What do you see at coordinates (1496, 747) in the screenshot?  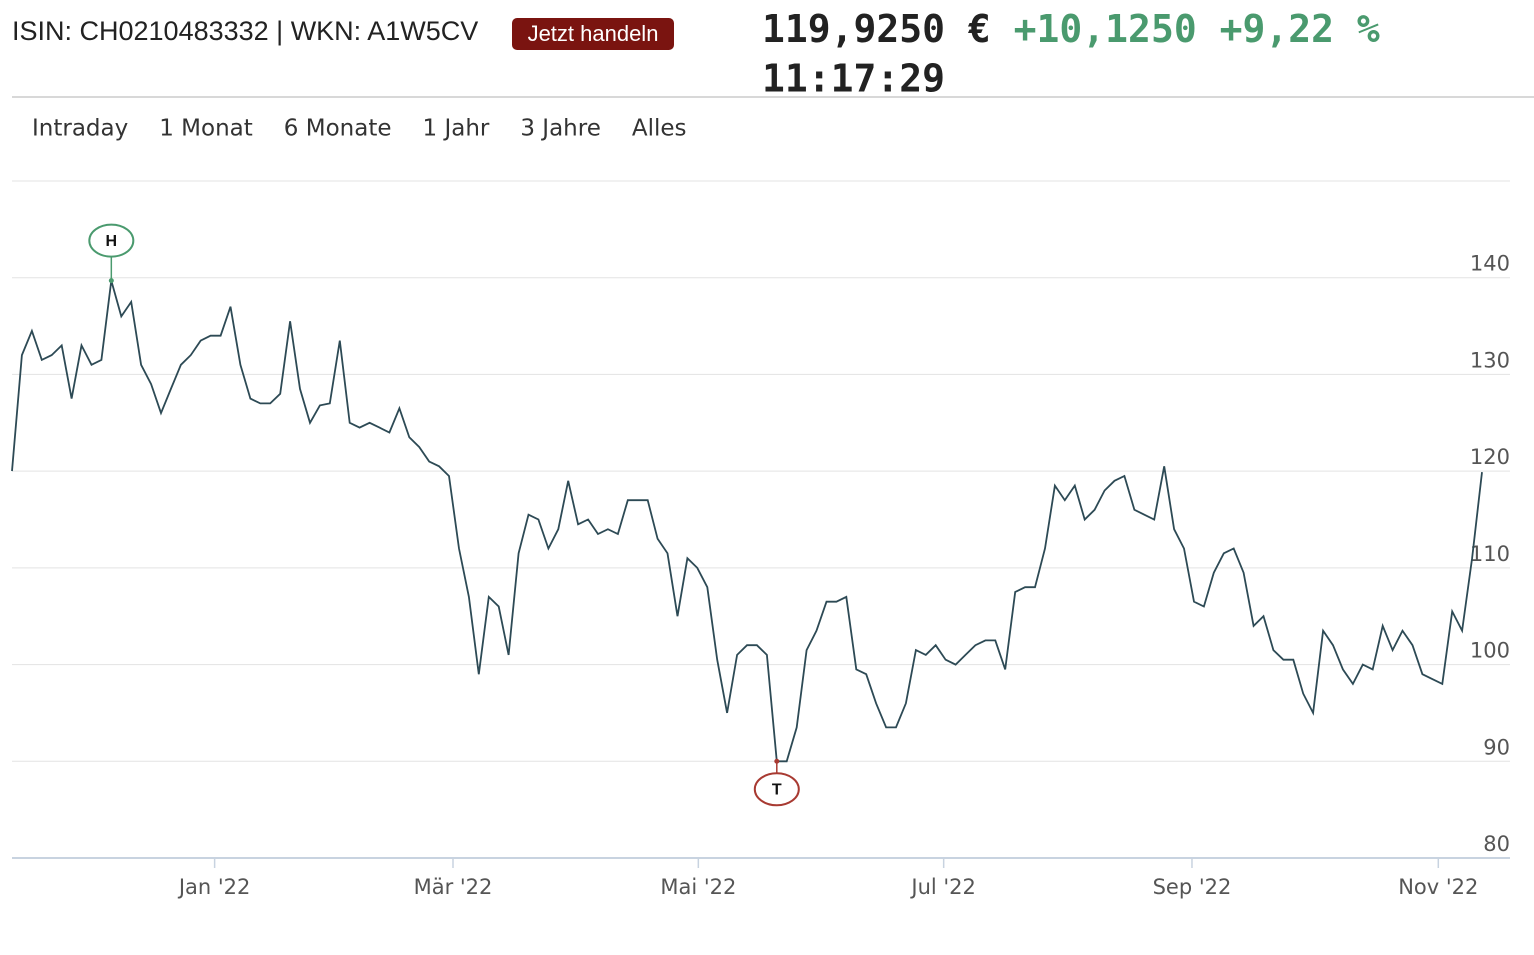 I see `y-tick-label: 90` at bounding box center [1496, 747].